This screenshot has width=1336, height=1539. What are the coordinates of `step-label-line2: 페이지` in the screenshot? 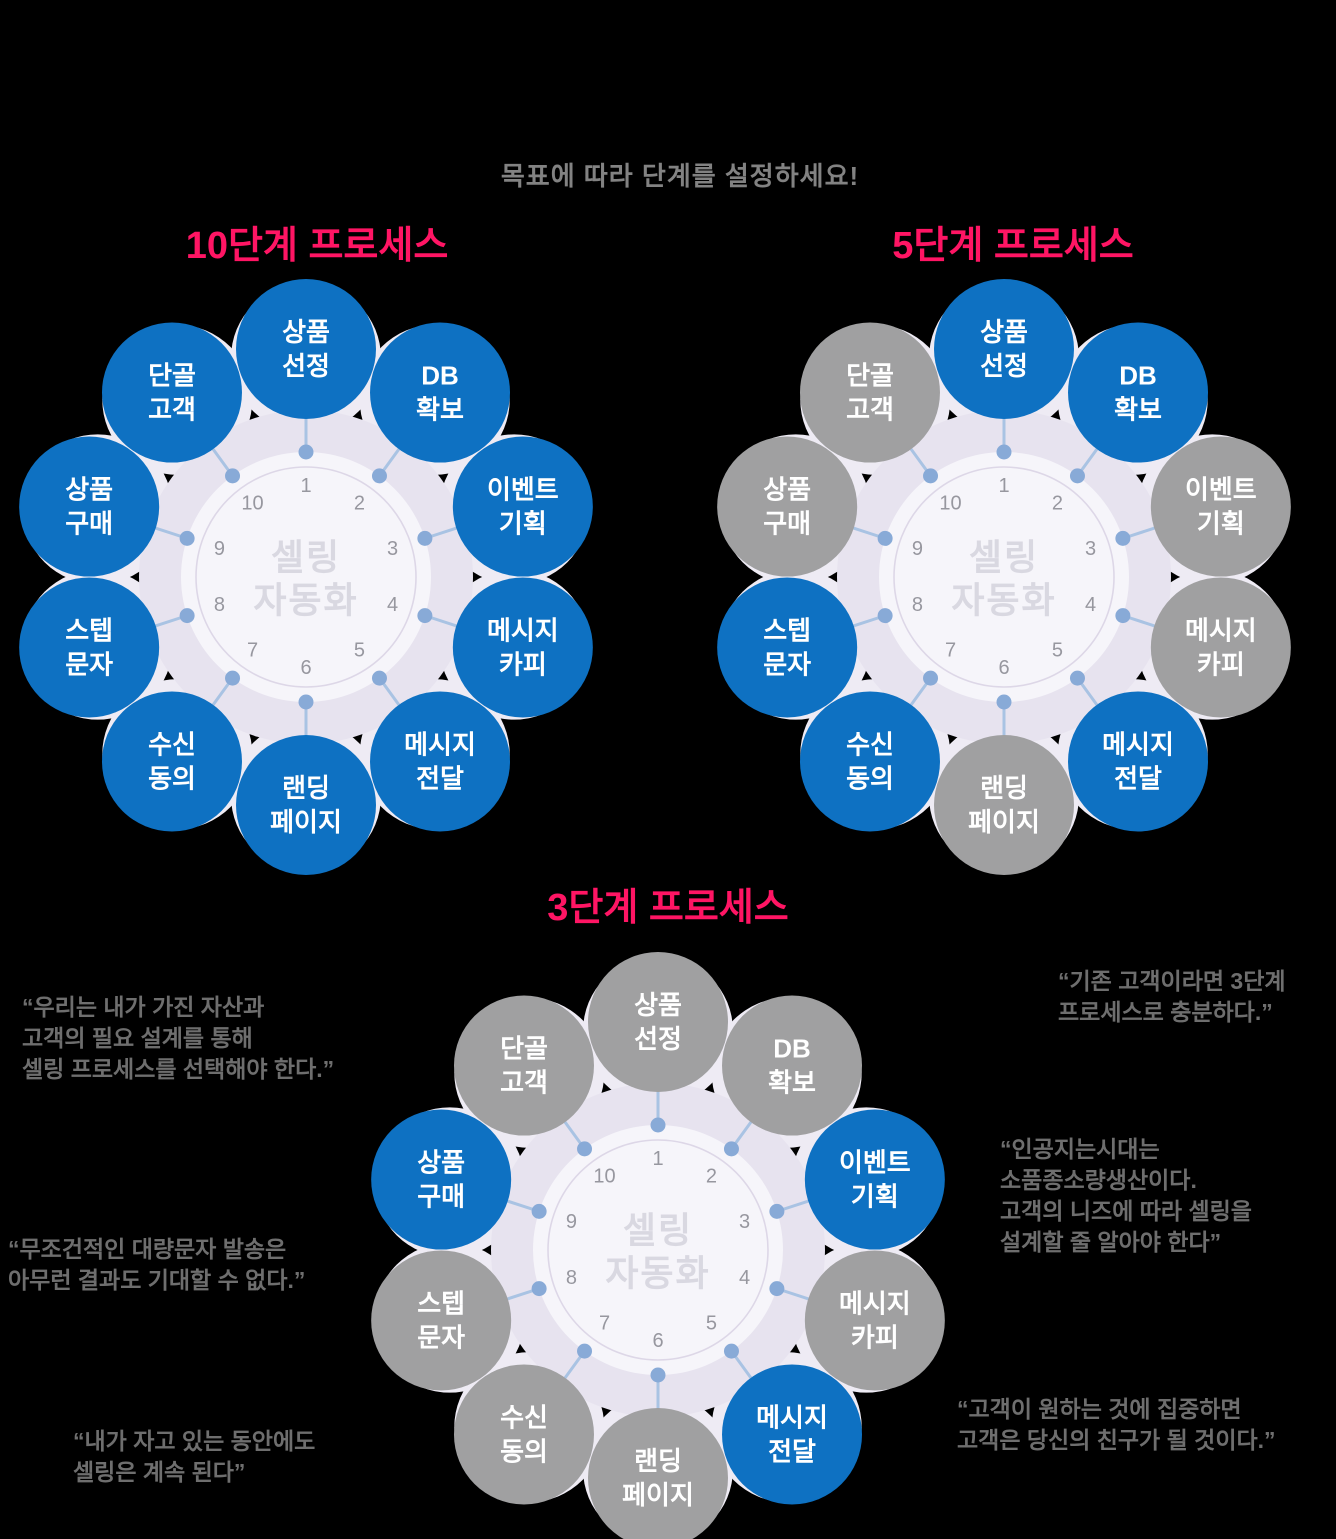 It's located at (658, 1495).